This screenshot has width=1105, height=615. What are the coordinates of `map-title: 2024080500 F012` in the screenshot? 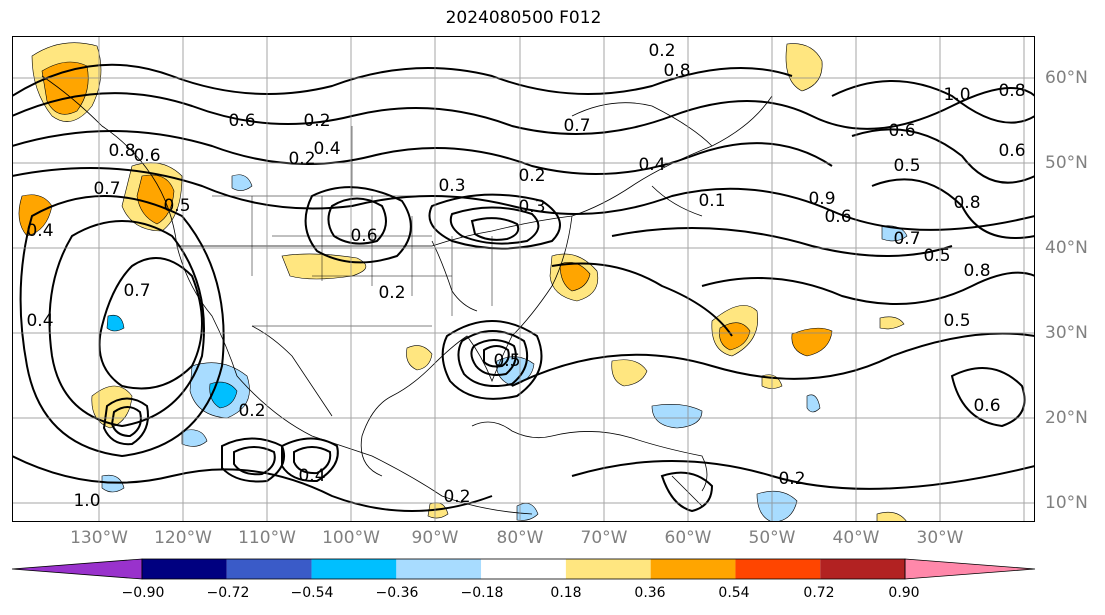 It's located at (523, 18).